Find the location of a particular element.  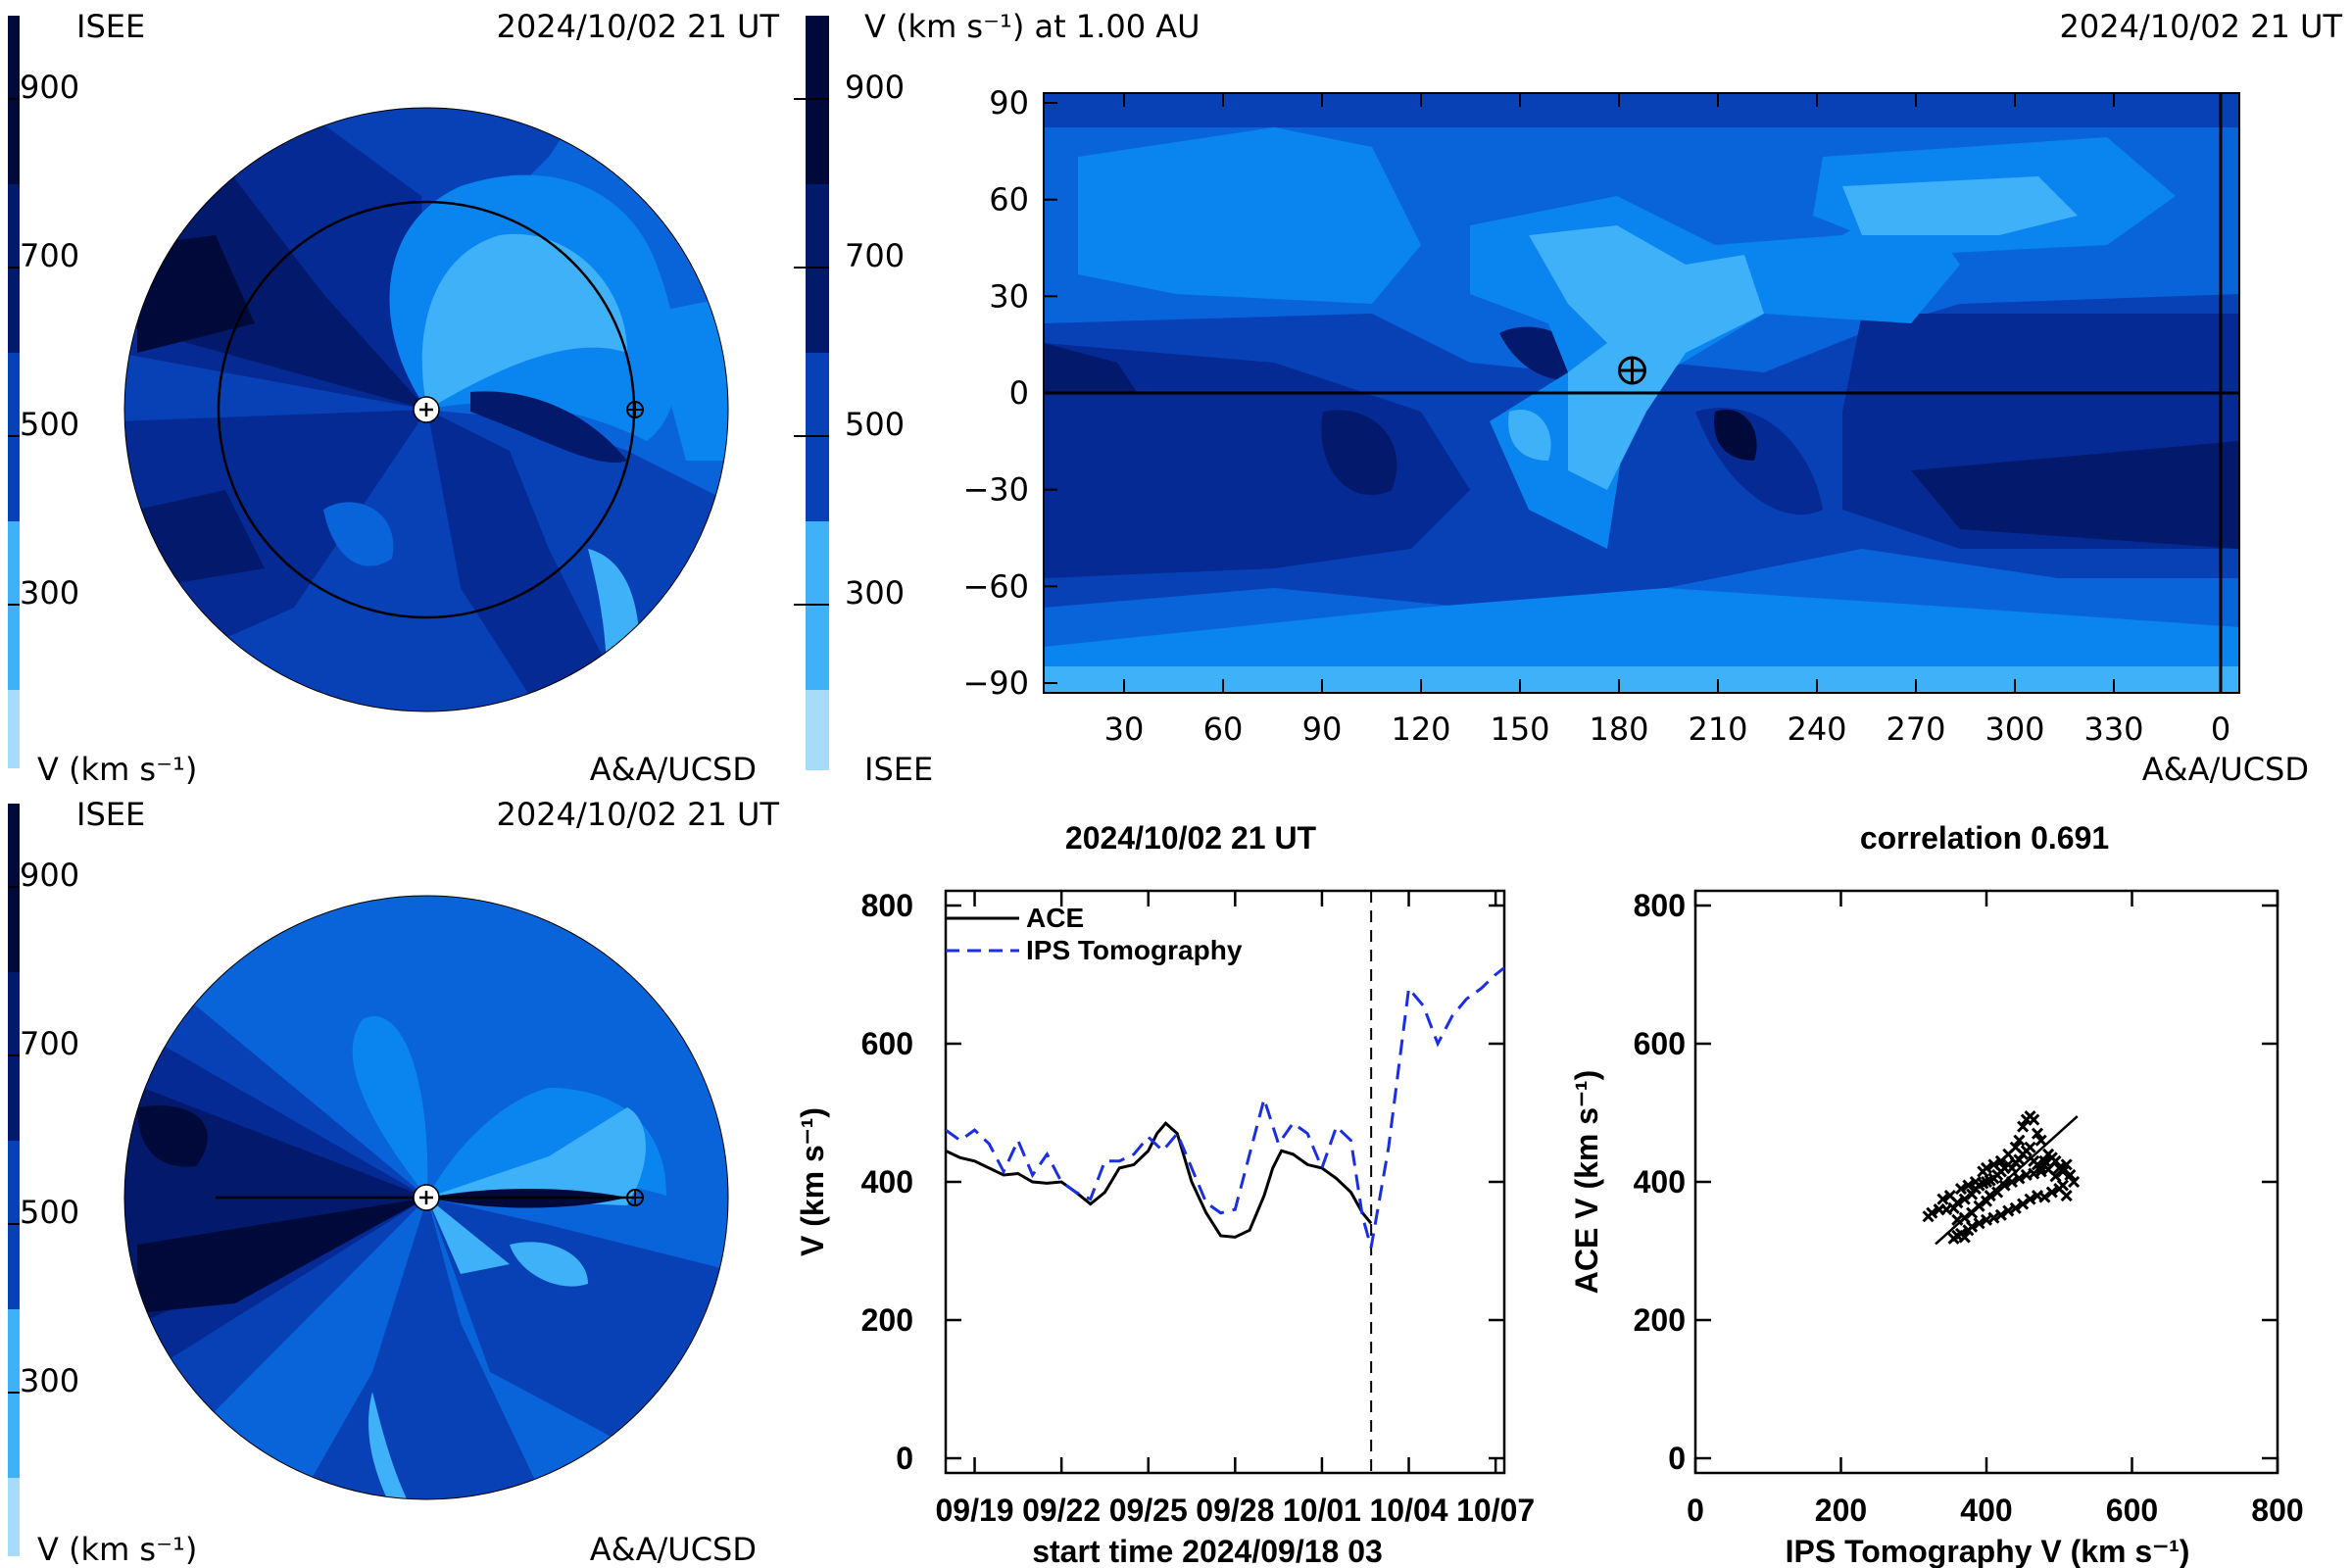

timeseries-x-tick-label: 10/01 is located at coordinates (1322, 1510).